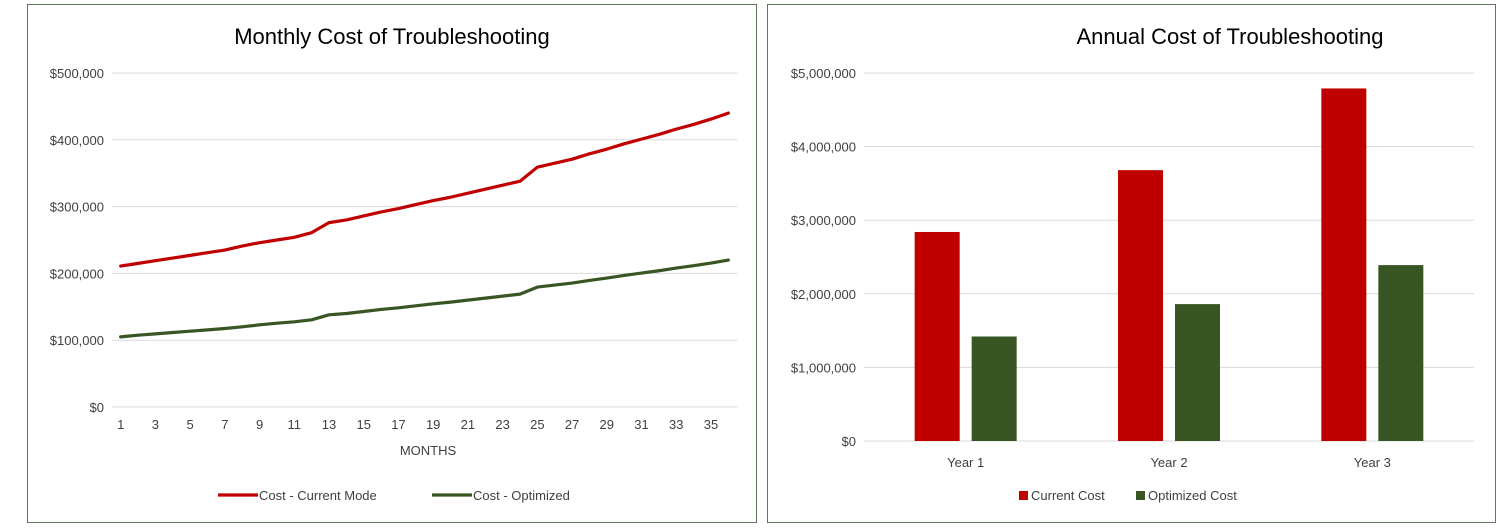 The width and height of the screenshot is (1511, 531). What do you see at coordinates (77, 207) in the screenshot?
I see `y-tick-label: $300,000` at bounding box center [77, 207].